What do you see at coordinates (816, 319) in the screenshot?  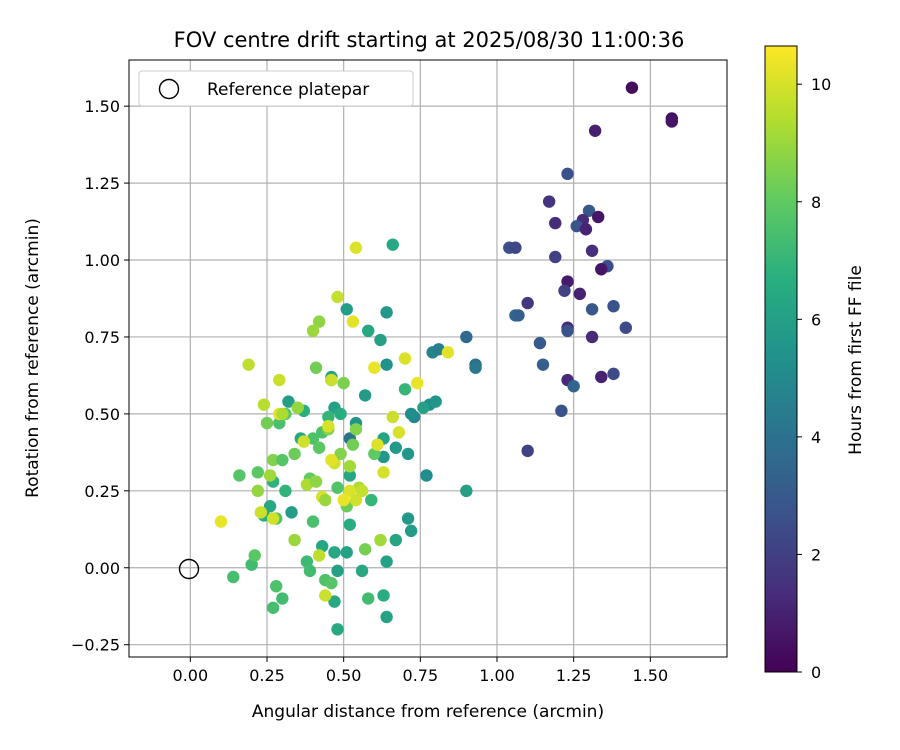 I see `colorbar-tick-label: 6` at bounding box center [816, 319].